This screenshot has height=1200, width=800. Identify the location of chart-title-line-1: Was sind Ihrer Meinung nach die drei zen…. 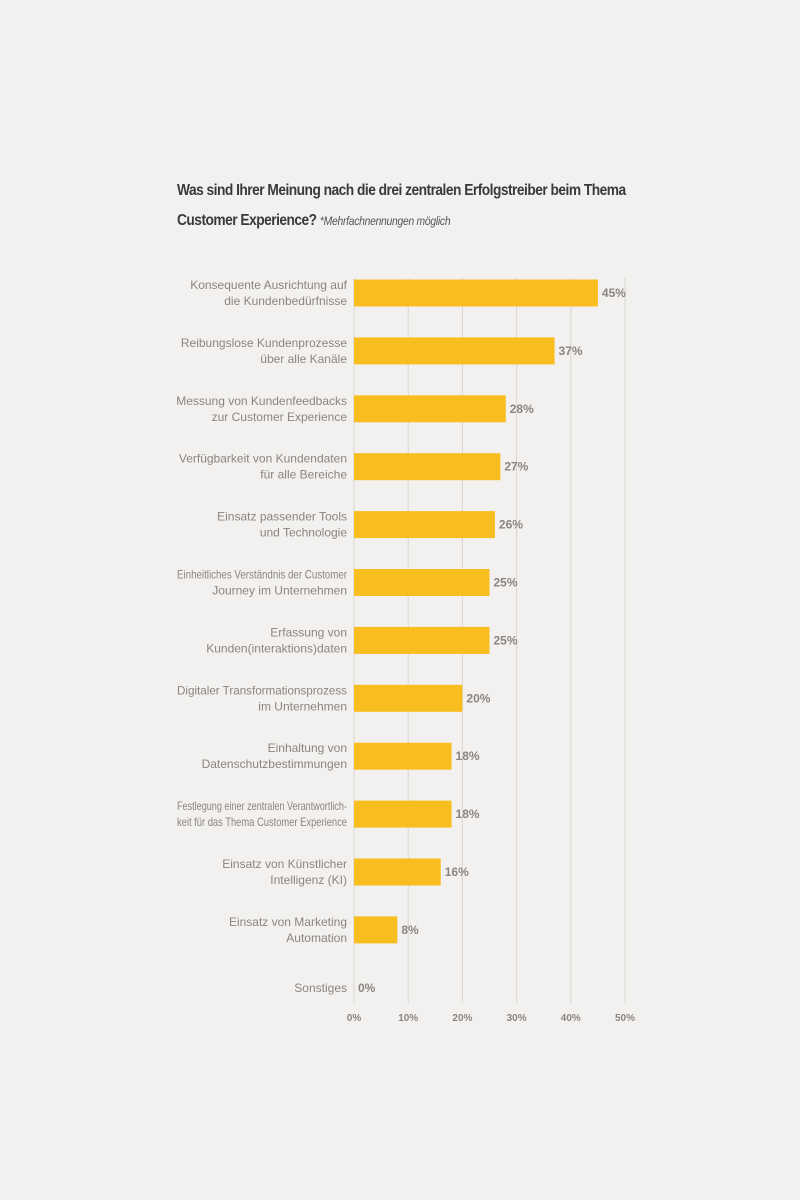
(401, 190).